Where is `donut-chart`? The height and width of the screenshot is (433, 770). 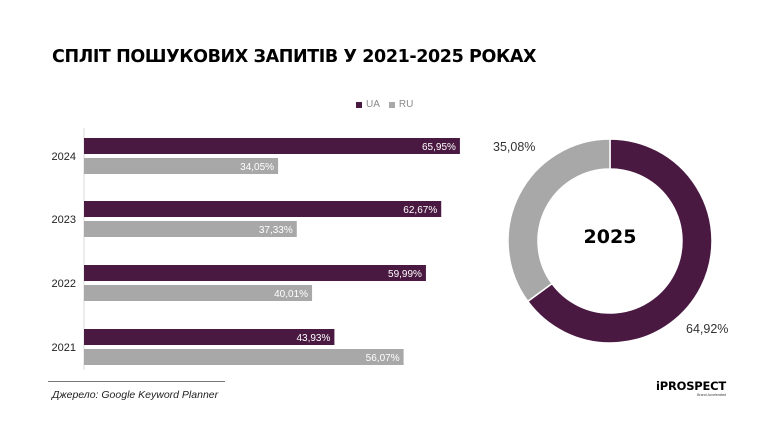
donut-chart is located at coordinates (610, 241).